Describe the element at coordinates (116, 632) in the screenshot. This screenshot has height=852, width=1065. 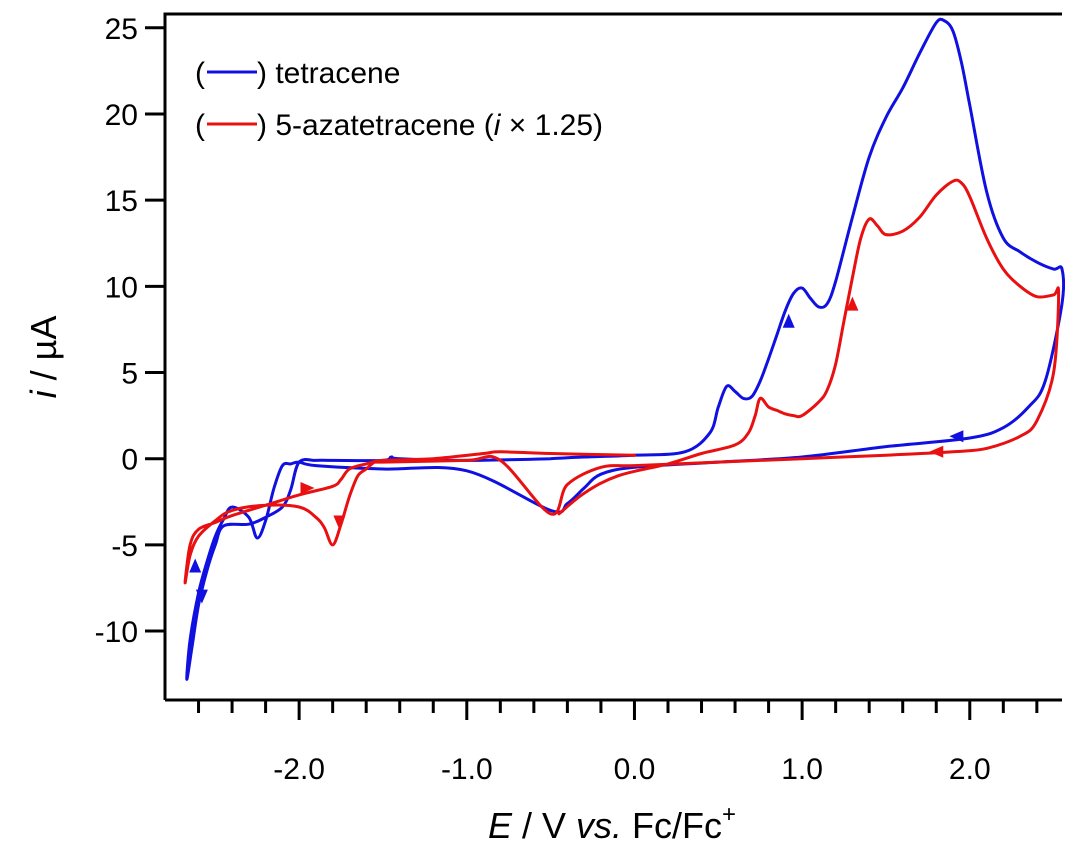
I see `y-tick-label: -10` at that location.